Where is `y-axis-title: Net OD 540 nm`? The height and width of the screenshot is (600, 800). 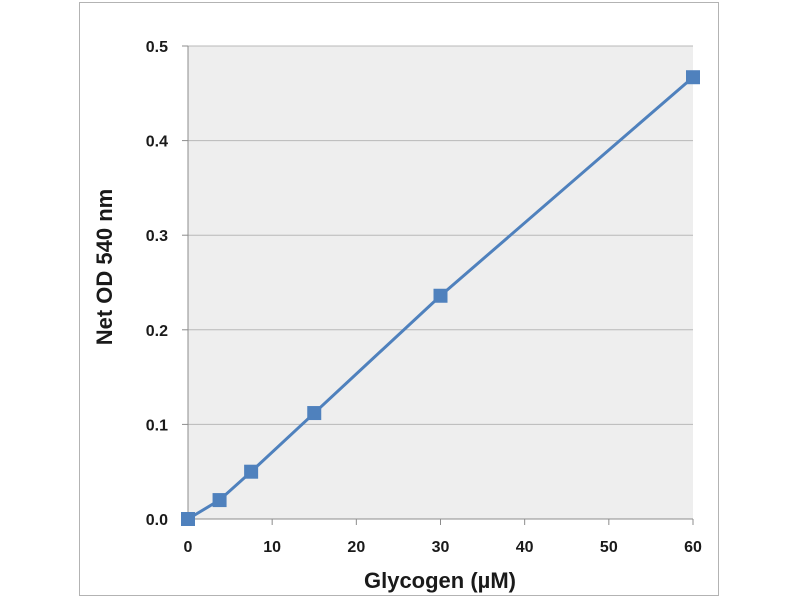
y-axis-title: Net OD 540 nm is located at coordinates (104, 267).